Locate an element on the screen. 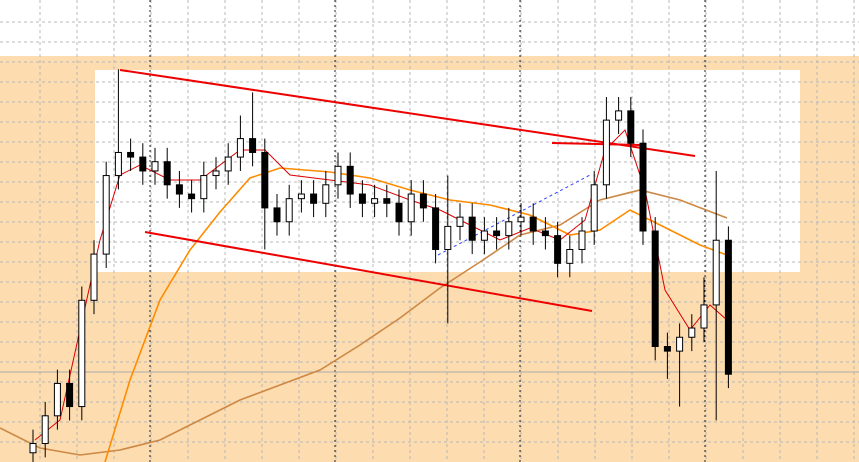 The image size is (859, 462). trend-lower is located at coordinates (368, 271).